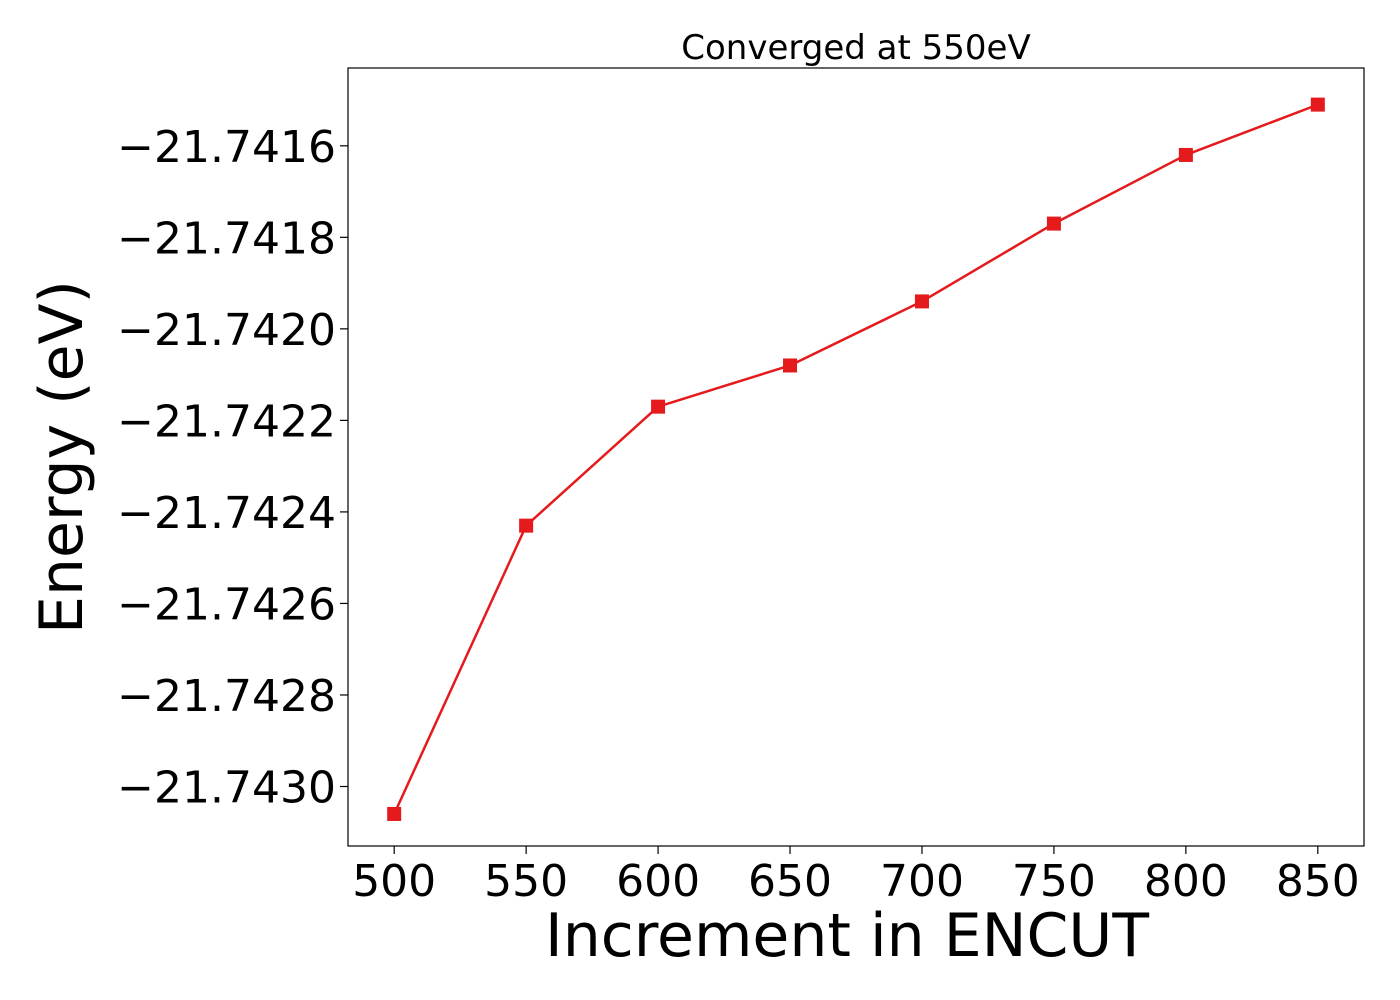  Describe the element at coordinates (1186, 881) in the screenshot. I see `x-tick-label: 800` at that location.